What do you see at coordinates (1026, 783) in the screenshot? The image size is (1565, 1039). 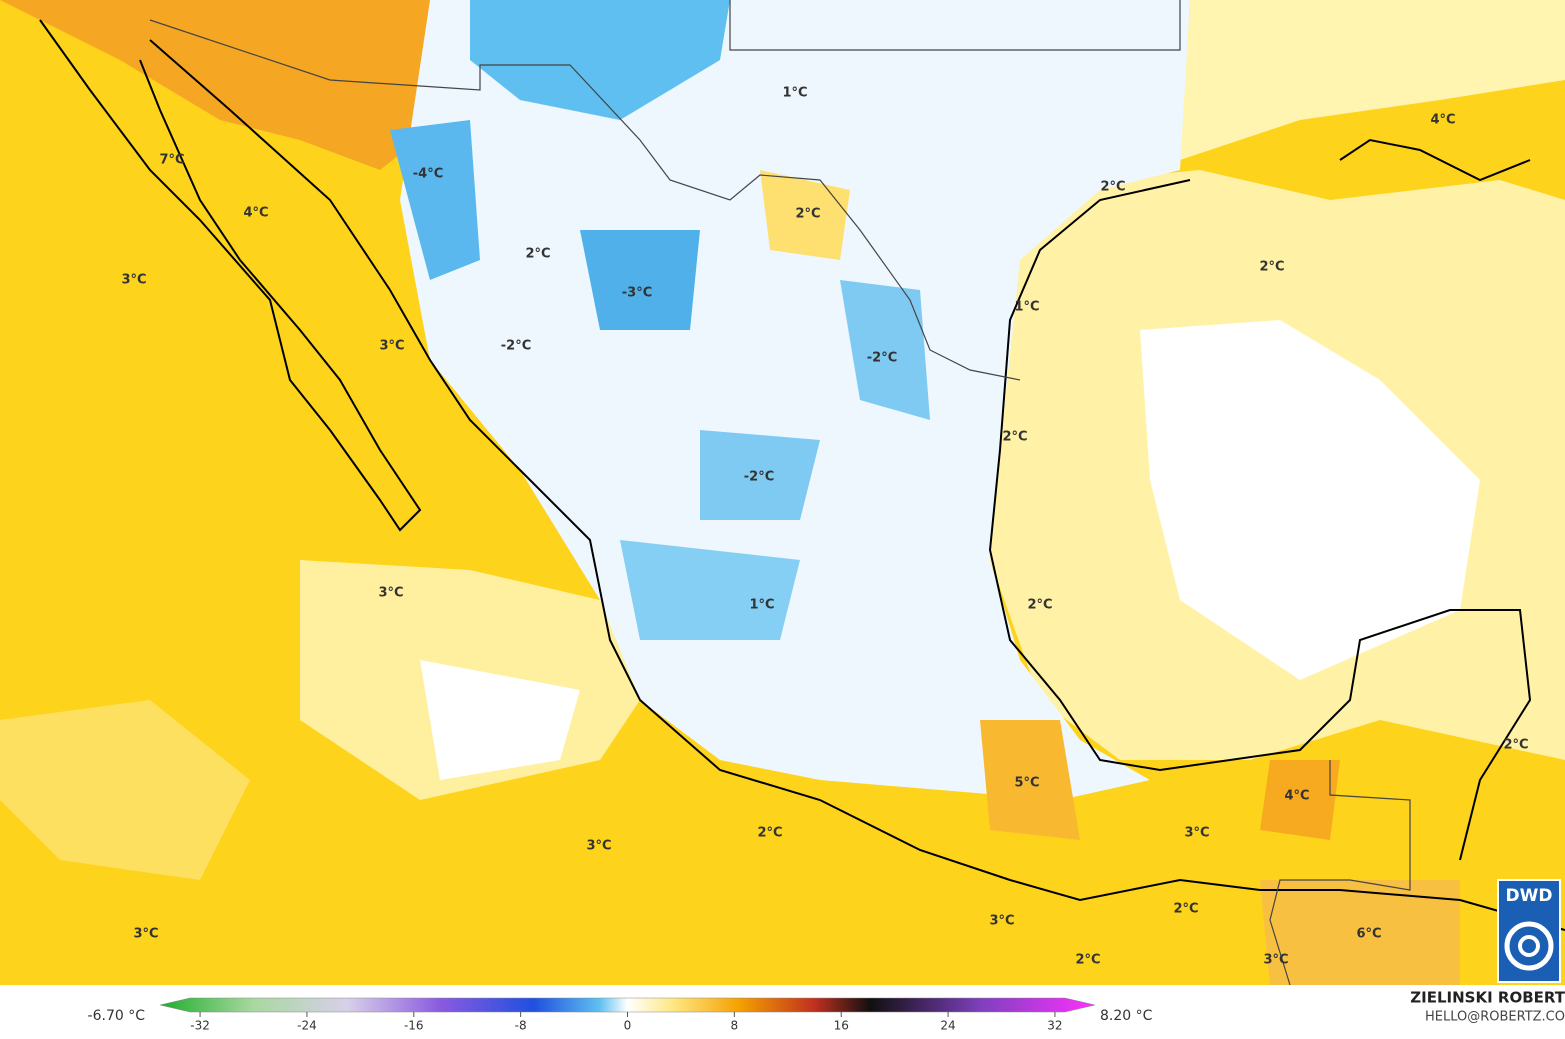 I see `temp-label: 5°C` at bounding box center [1026, 783].